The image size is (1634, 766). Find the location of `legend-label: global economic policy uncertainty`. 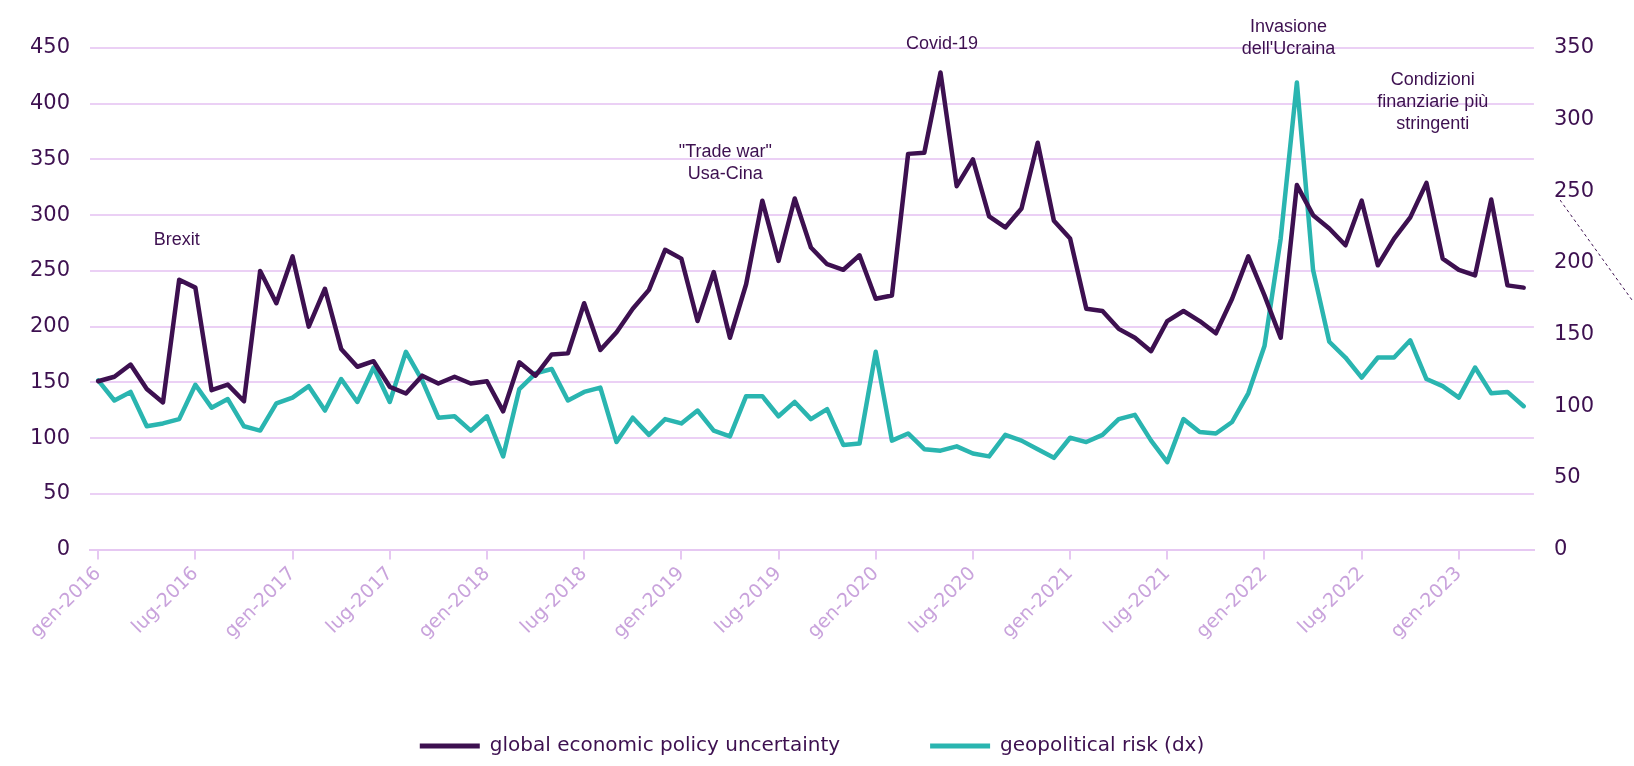

legend-label: global economic policy uncertainty is located at coordinates (665, 744).